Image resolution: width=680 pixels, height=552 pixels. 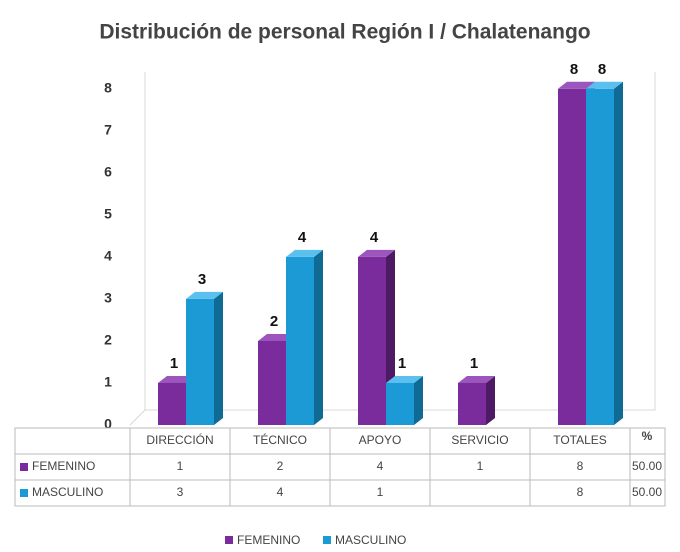 I want to click on y-tick-label: 8, so click(x=108, y=88).